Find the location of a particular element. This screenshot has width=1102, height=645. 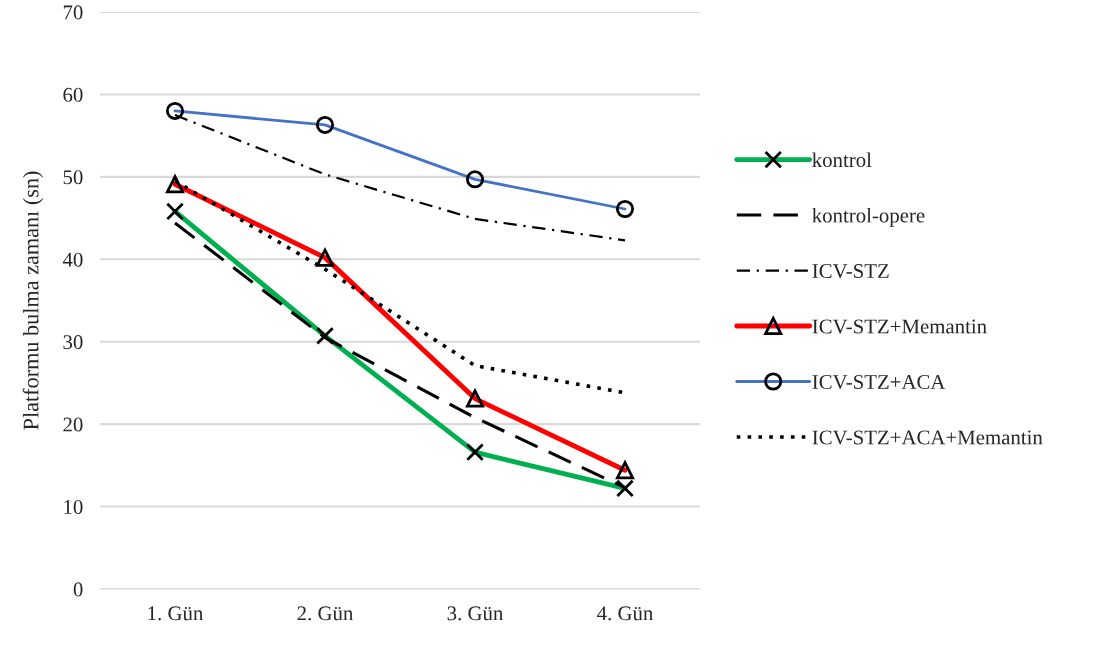

x-tick-label: 3. Gün is located at coordinates (475, 613).